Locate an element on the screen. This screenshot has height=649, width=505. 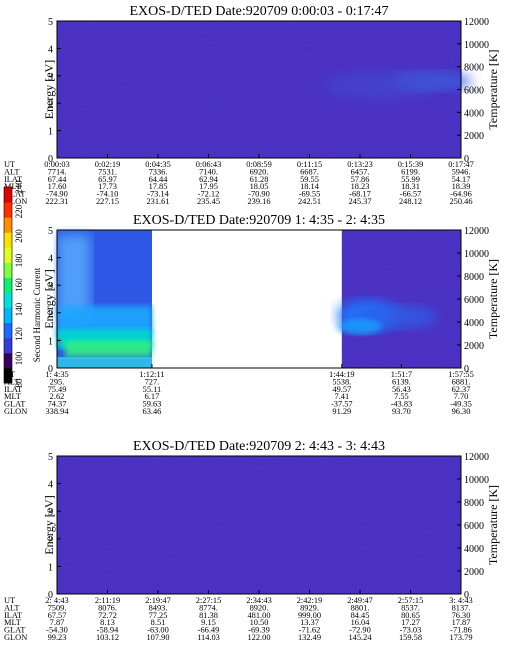
table-cell: 17.87 is located at coordinates (461, 622).